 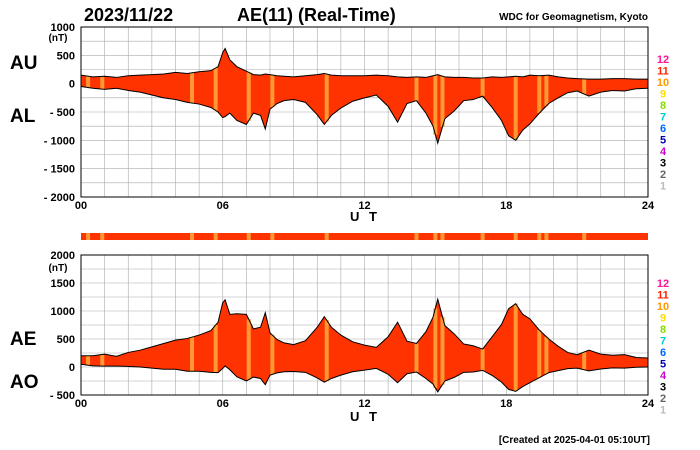 I want to click on au-al-station-dips, so click(x=336, y=104).